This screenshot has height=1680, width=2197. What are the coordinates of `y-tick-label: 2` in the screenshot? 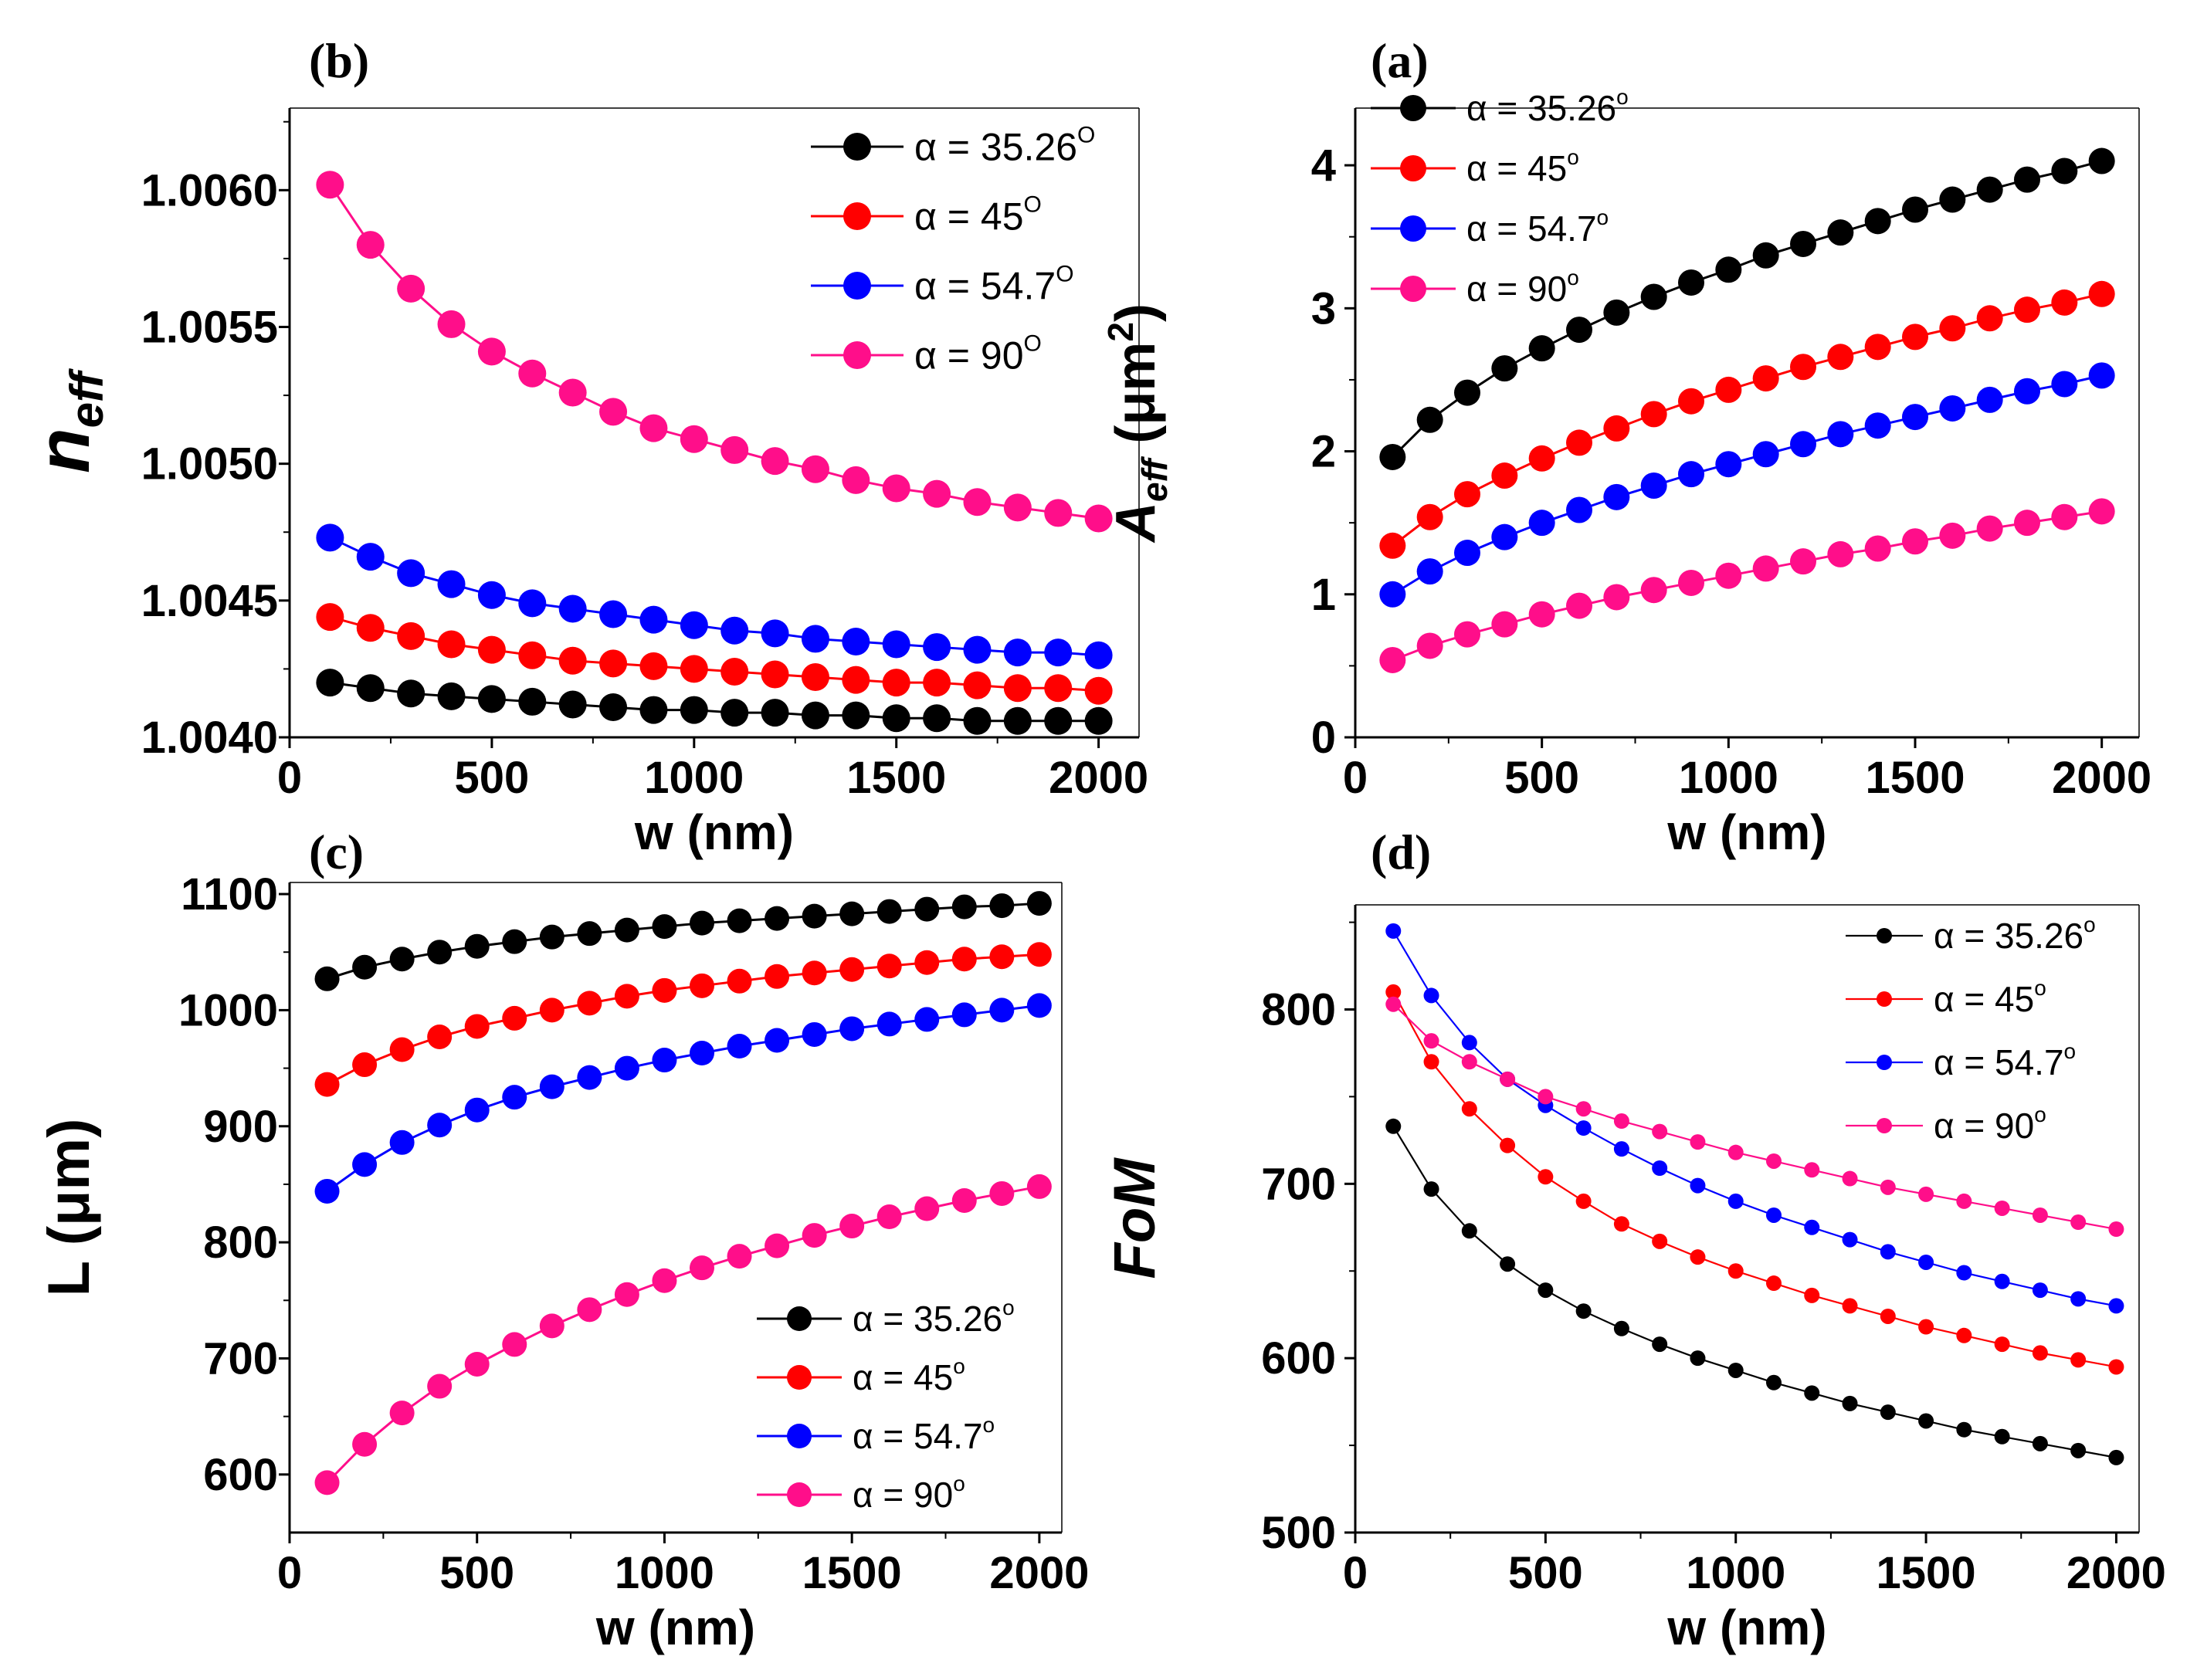 It's located at (1323, 452).